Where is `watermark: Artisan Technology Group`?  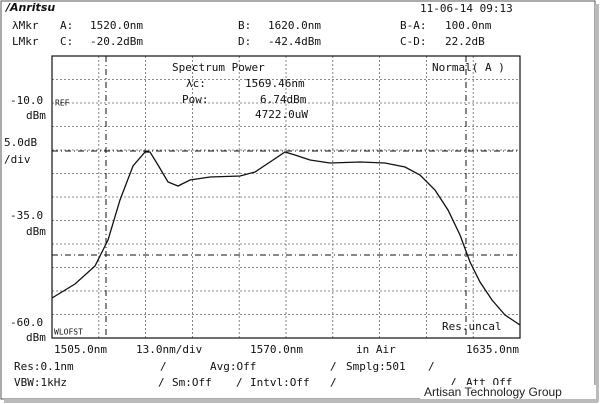 watermark: Artisan Technology Group is located at coordinates (493, 392).